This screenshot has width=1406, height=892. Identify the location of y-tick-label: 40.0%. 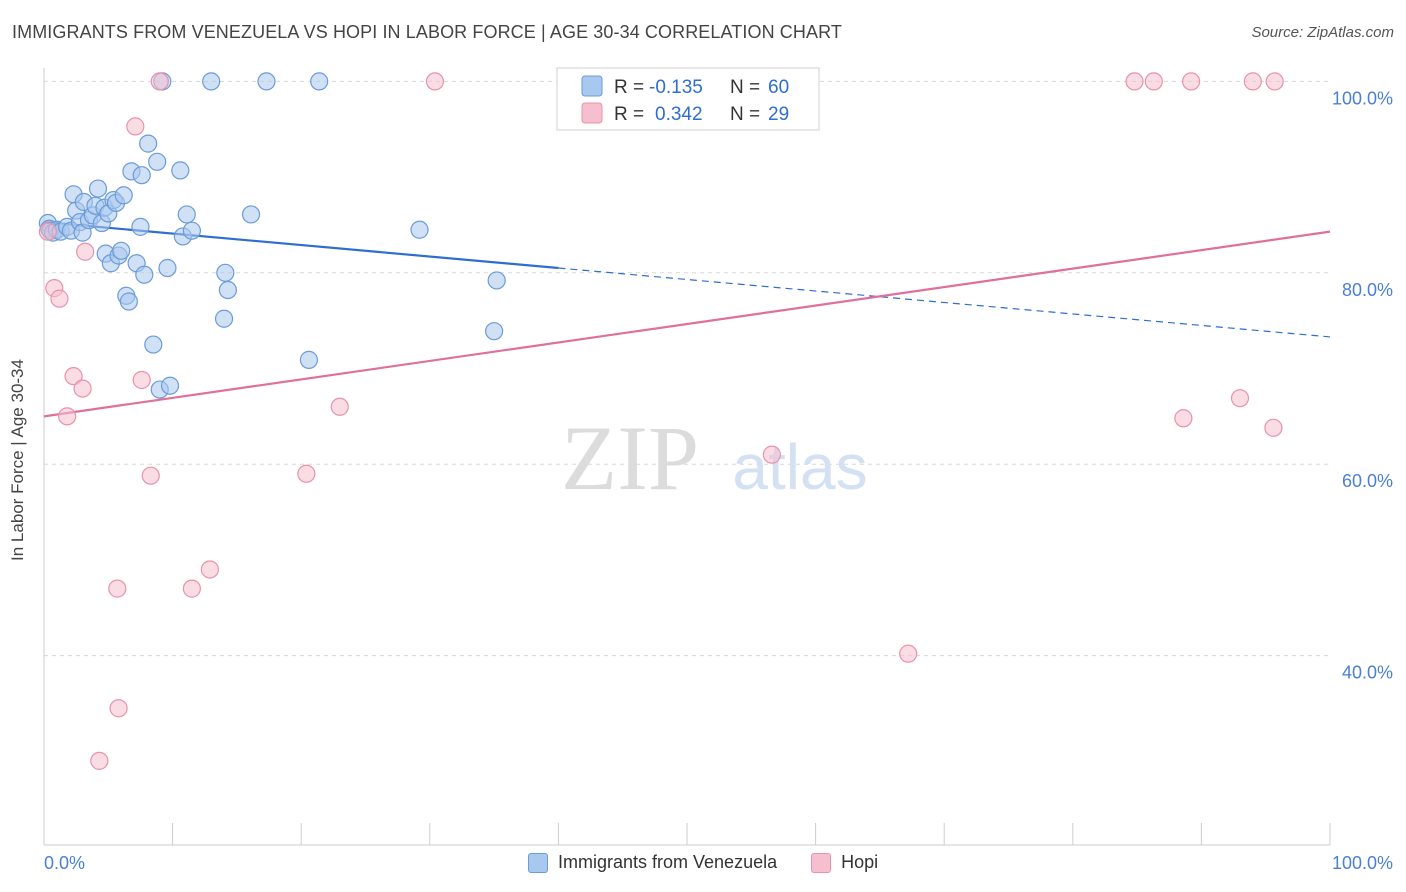
(1367, 673).